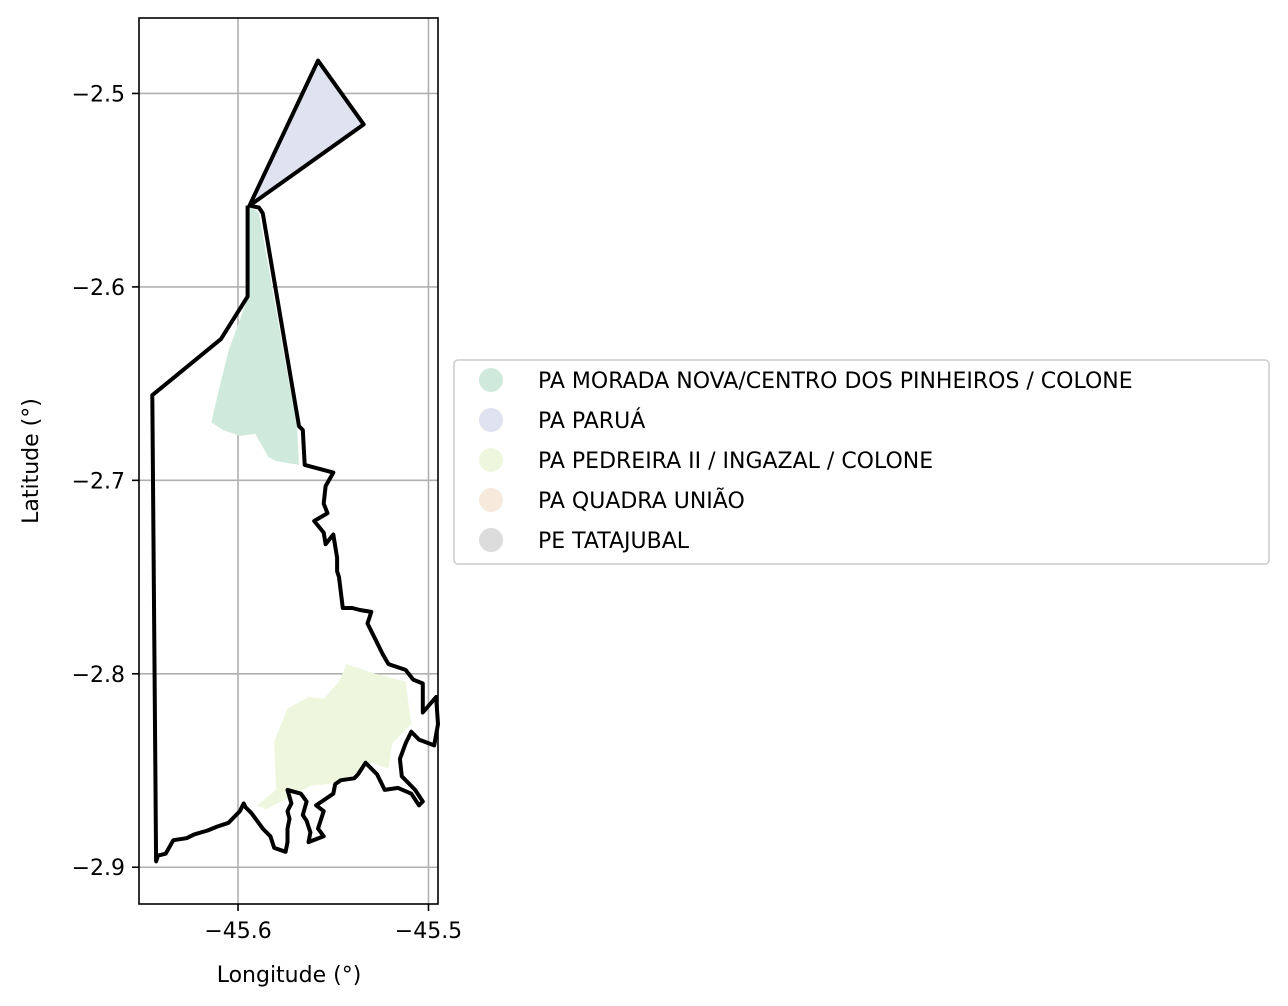 This screenshot has height=1006, width=1288. I want to click on y-tick-label: −2.5, so click(98, 94).